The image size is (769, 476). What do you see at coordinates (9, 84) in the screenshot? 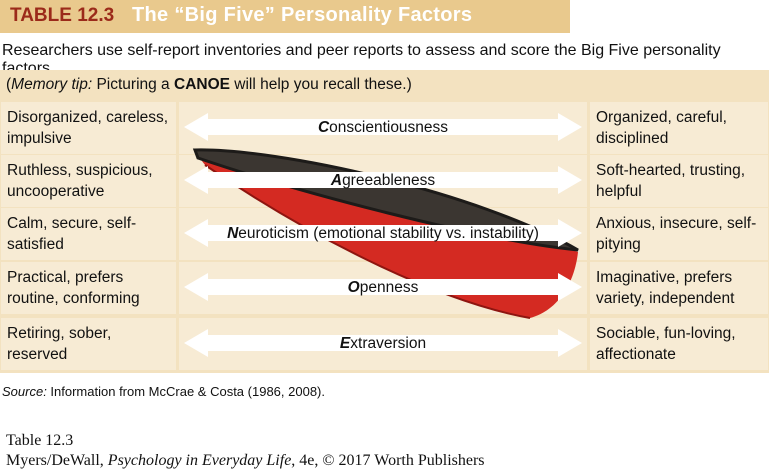
I see `tip-text: (` at bounding box center [9, 84].